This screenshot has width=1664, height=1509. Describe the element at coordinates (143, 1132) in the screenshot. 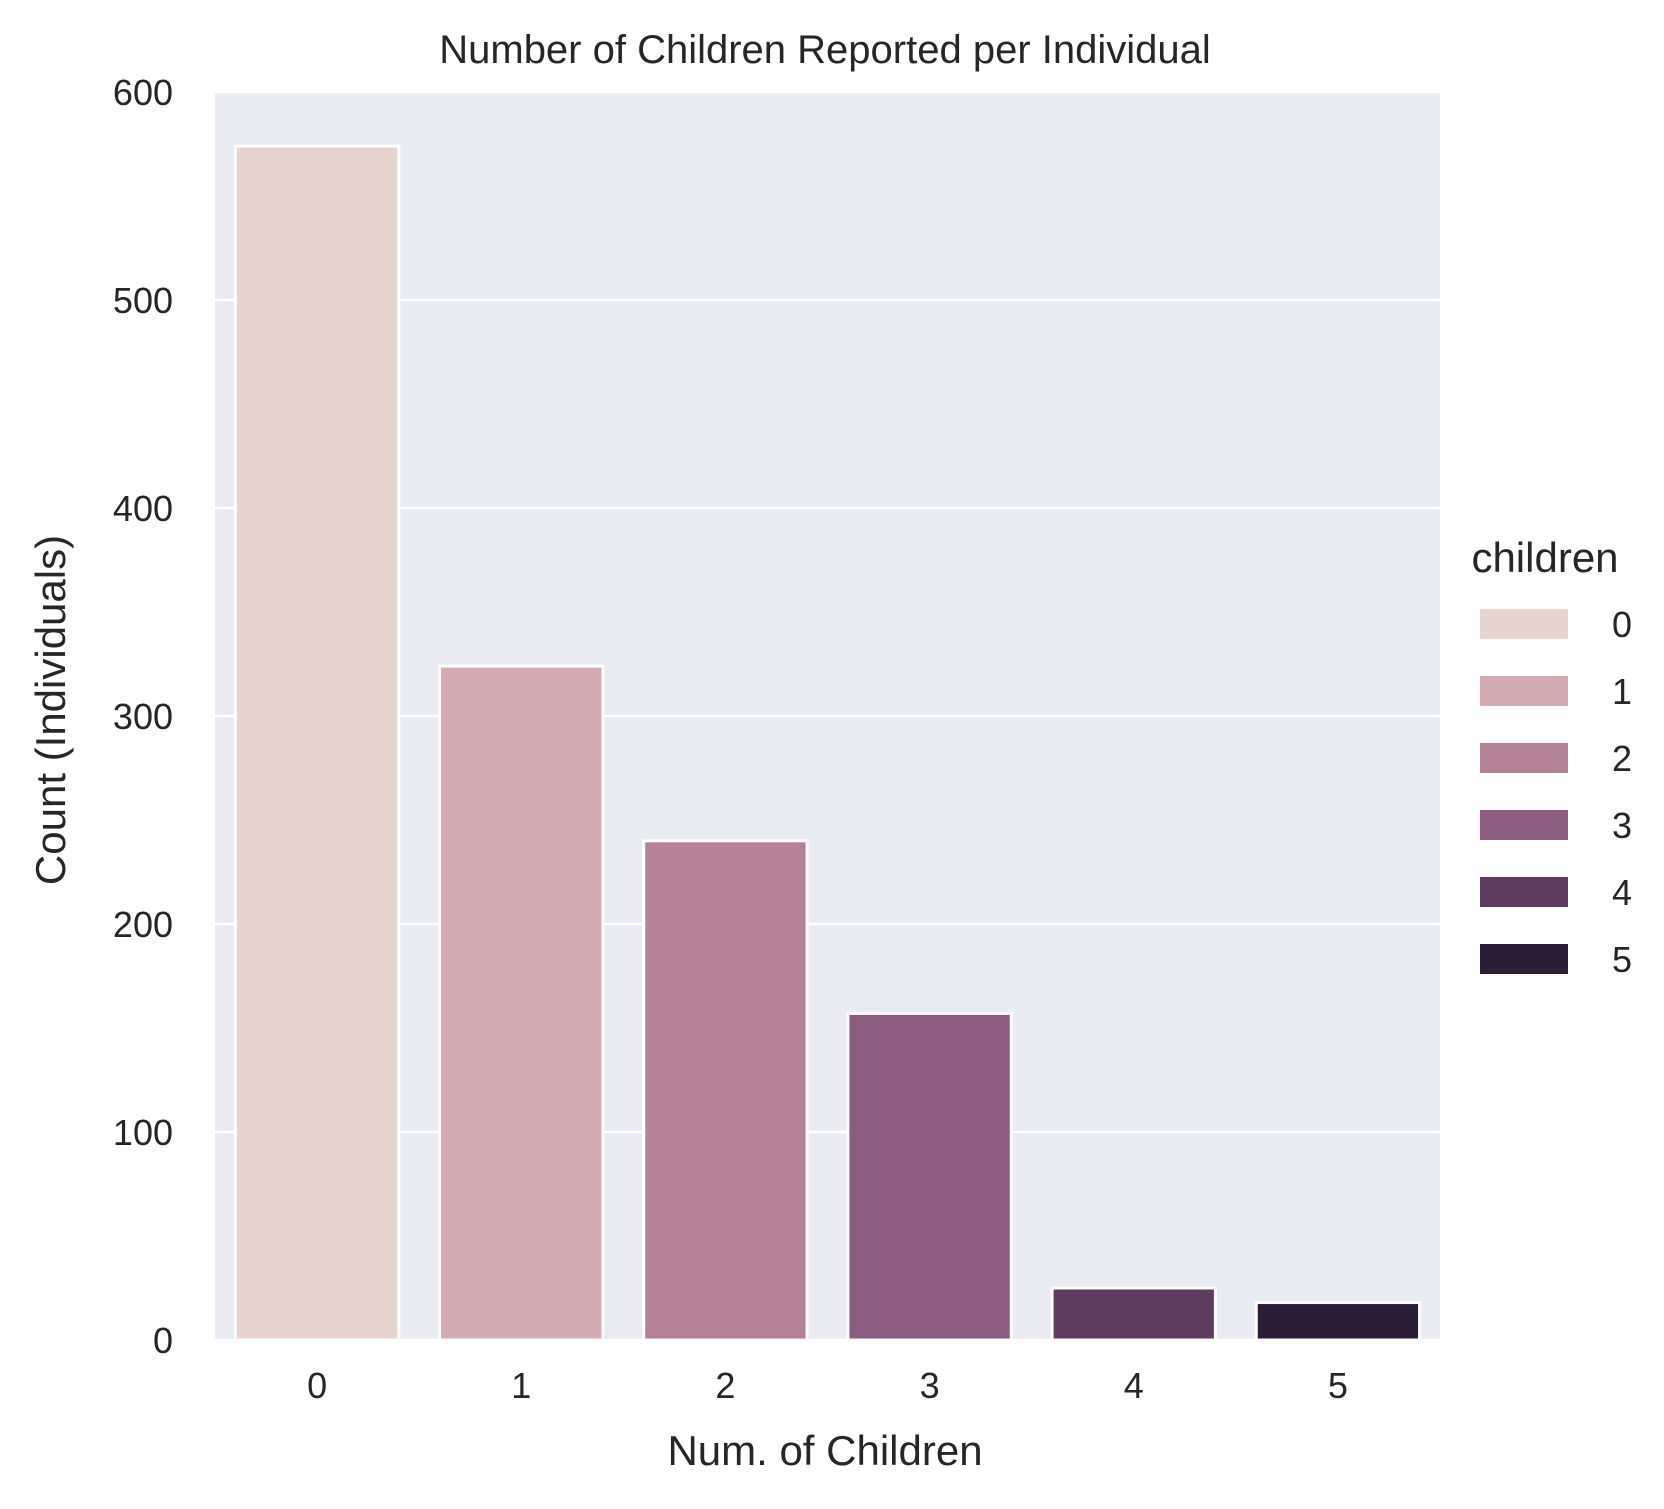

I see `y-tick-label: 100` at that location.